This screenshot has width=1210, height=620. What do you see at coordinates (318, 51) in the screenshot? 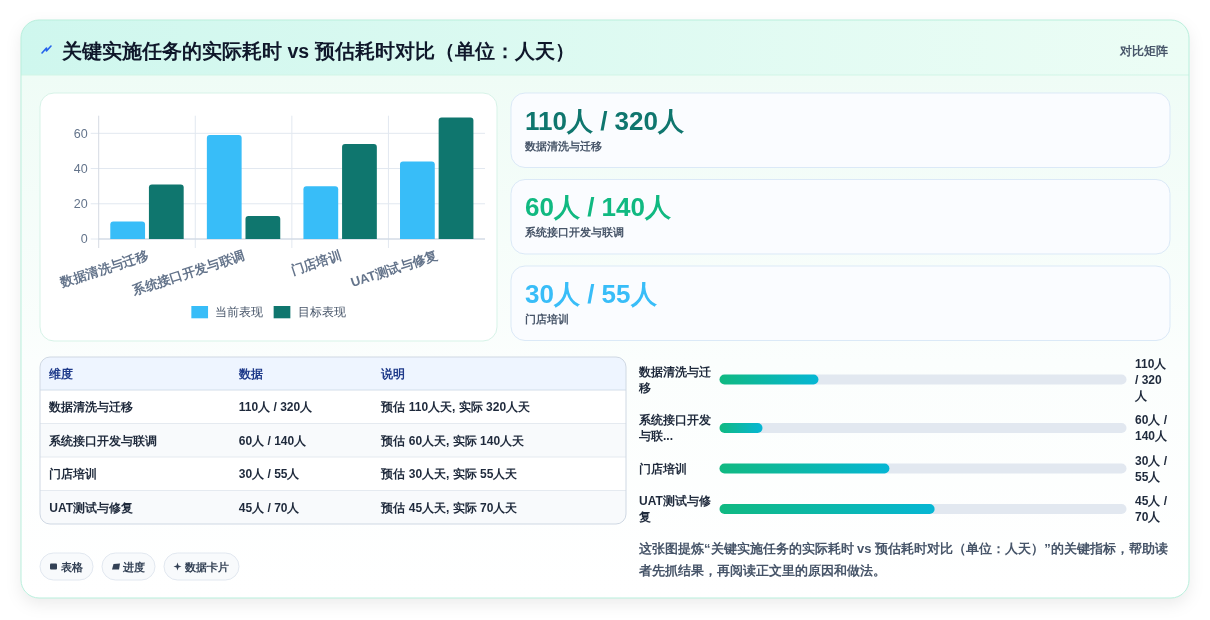
I see `title: 关键实施任务的实际耗时 vs 预估耗时对比（单位：人天）` at bounding box center [318, 51].